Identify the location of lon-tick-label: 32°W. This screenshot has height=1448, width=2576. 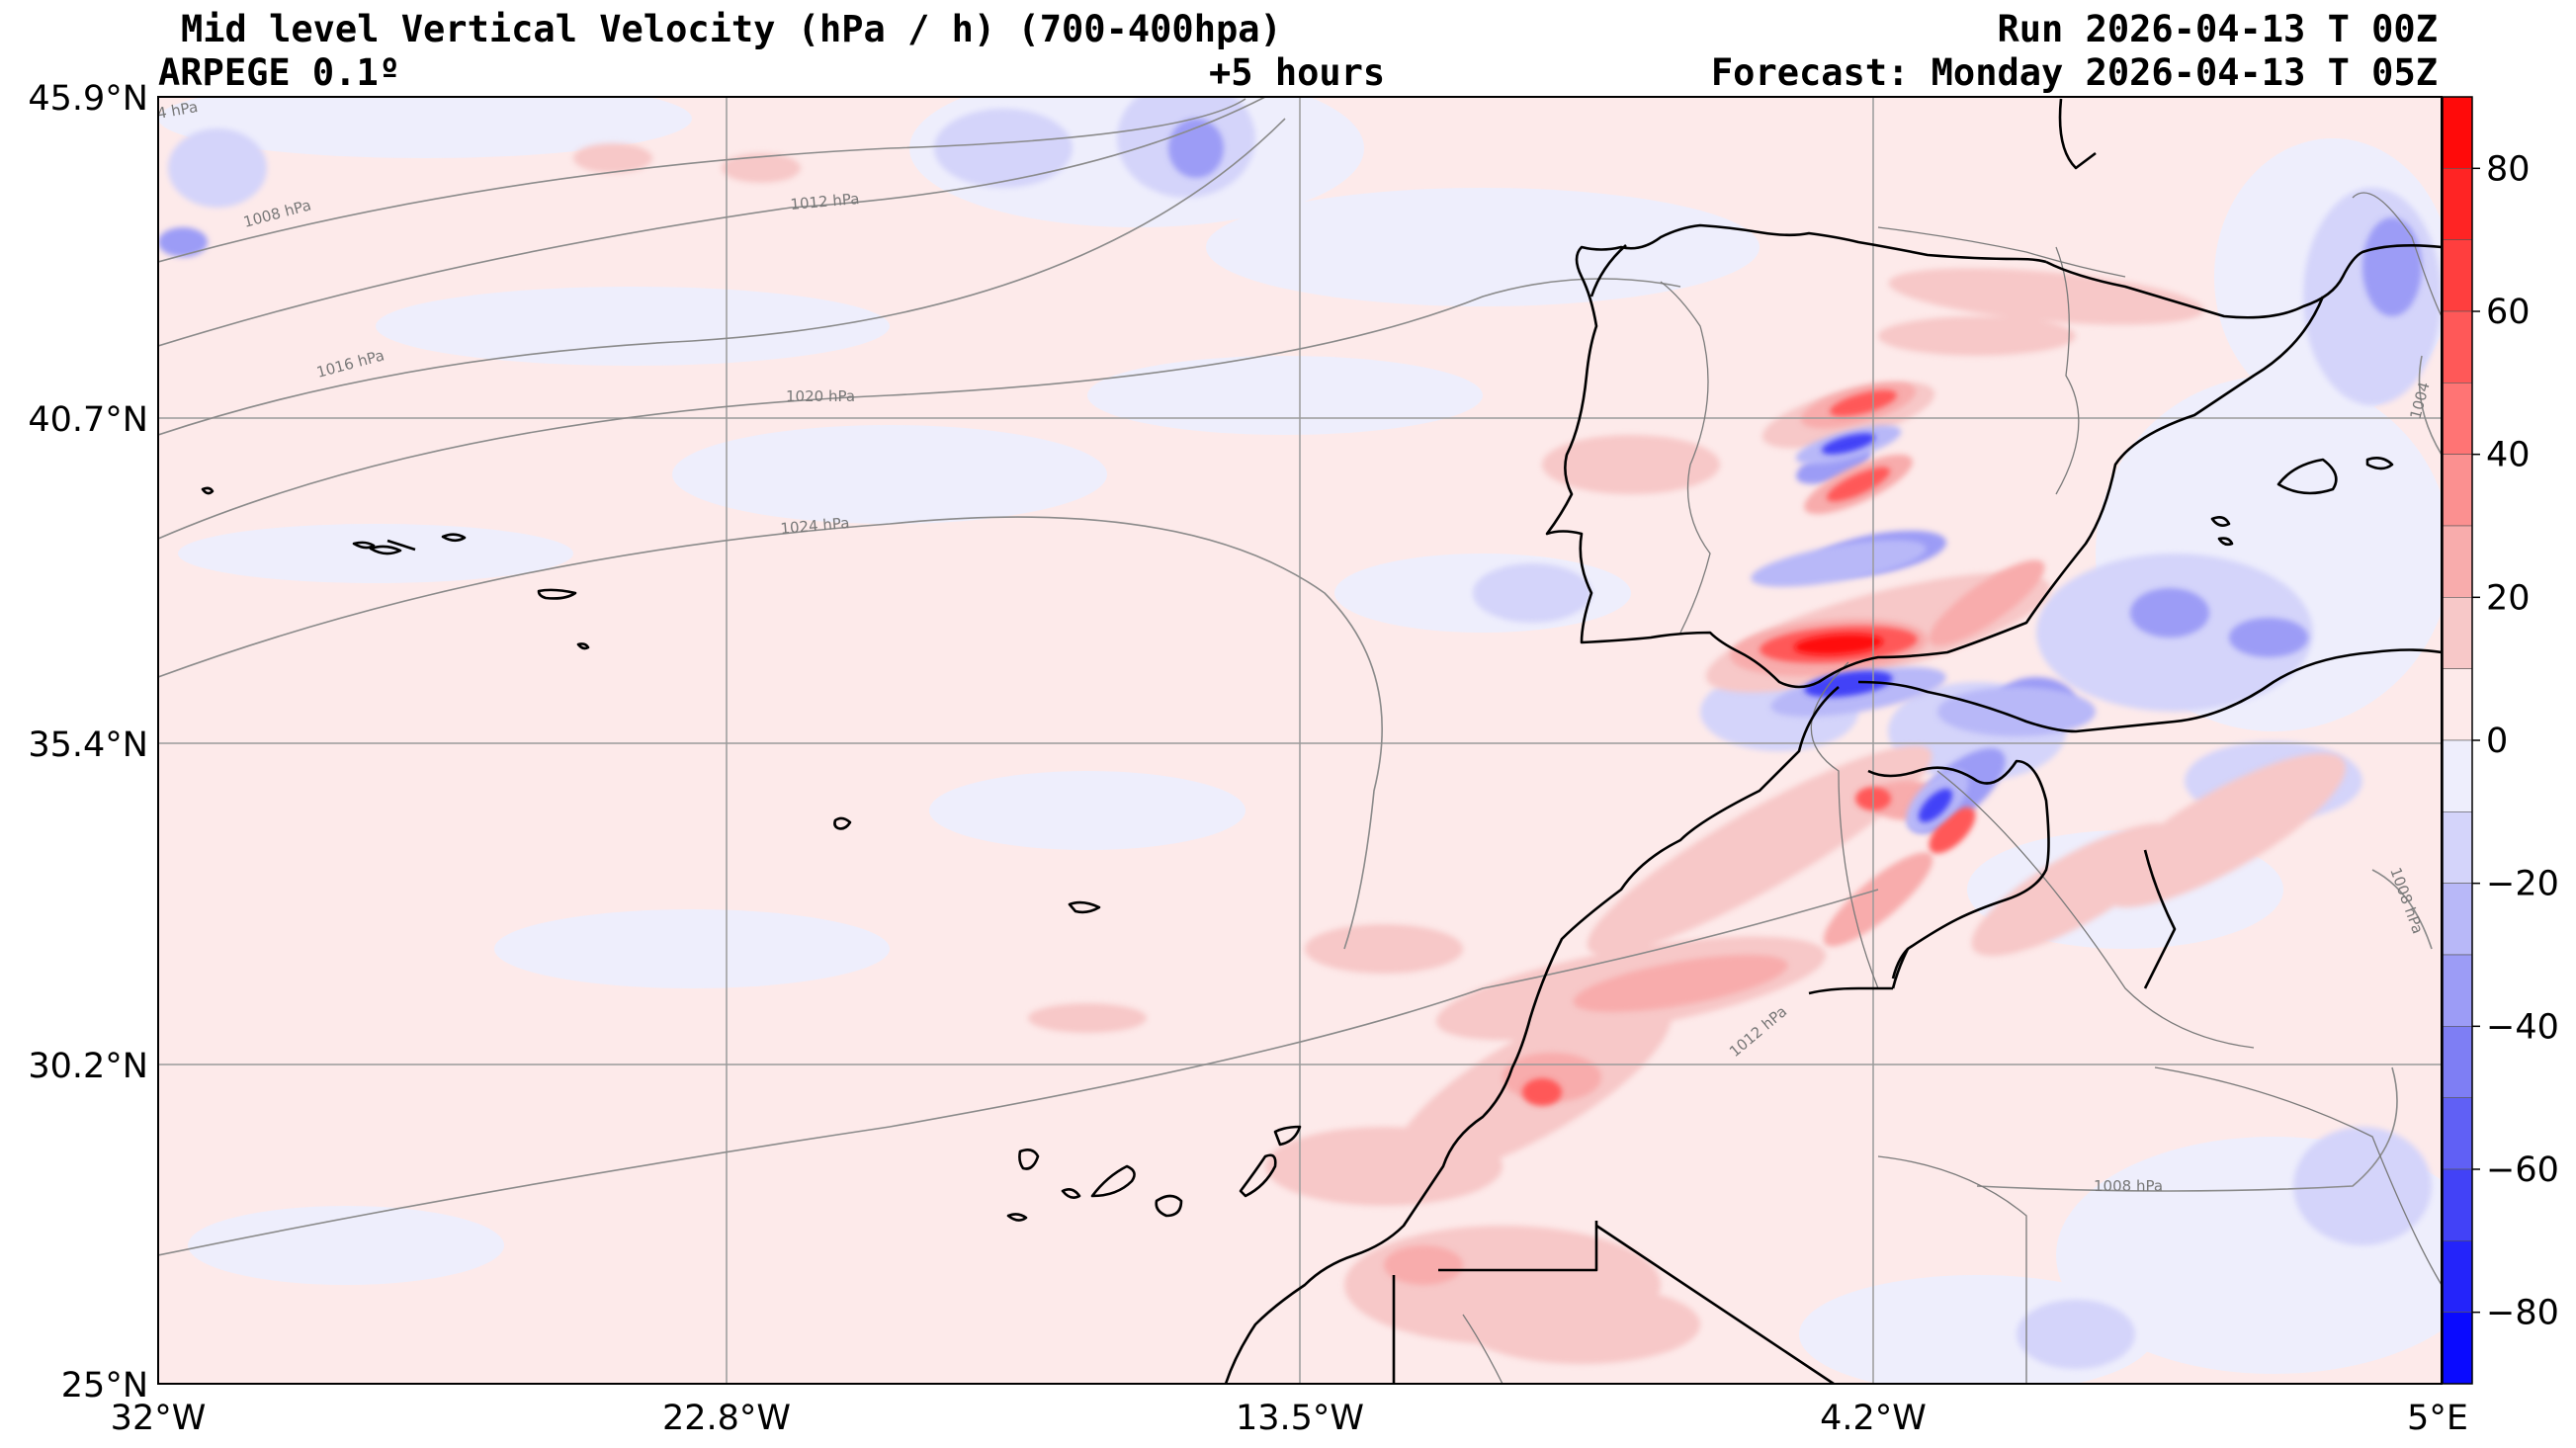
(159, 1418).